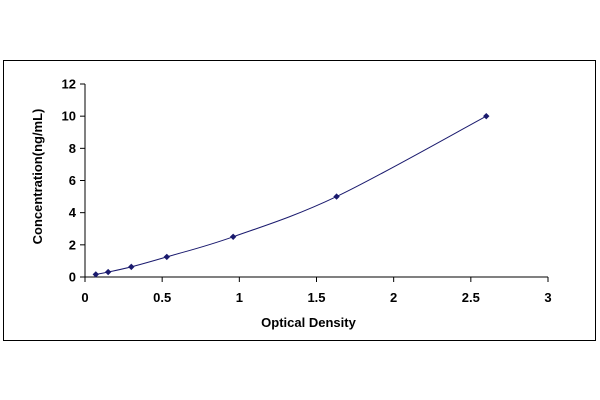 The height and width of the screenshot is (400, 600). Describe the element at coordinates (72, 244) in the screenshot. I see `y-tick-label: 2` at that location.